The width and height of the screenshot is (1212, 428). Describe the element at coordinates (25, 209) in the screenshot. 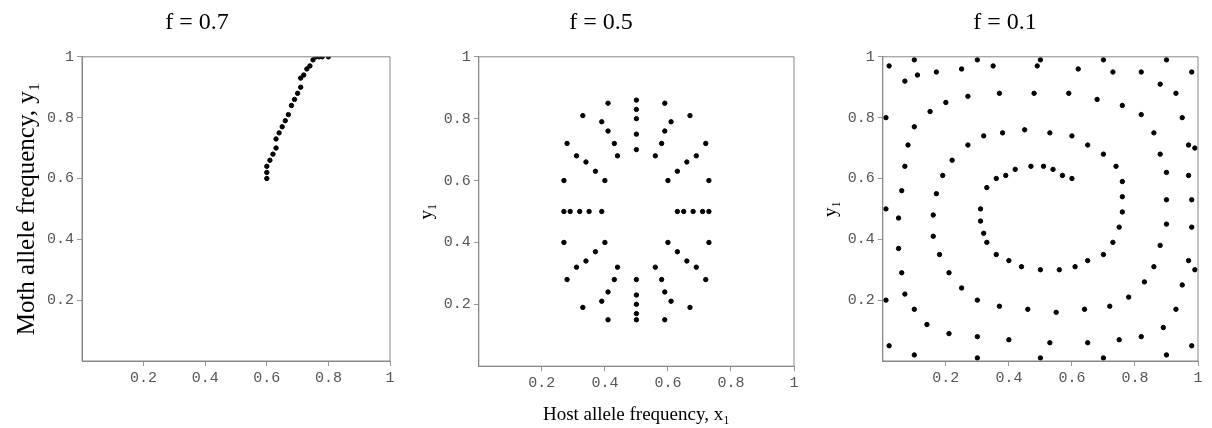

I see `y-axis-title: Moth allele frequency, y₁` at that location.